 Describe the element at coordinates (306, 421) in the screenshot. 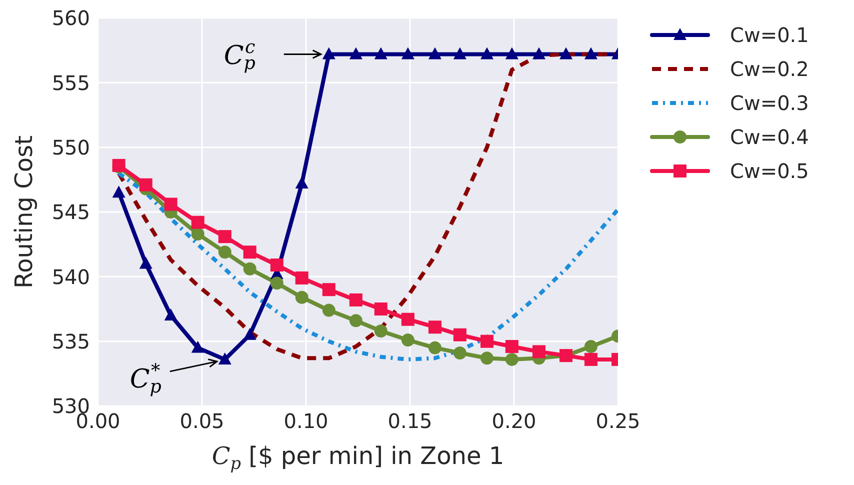

I see `x-tick-label: 0.10` at that location.